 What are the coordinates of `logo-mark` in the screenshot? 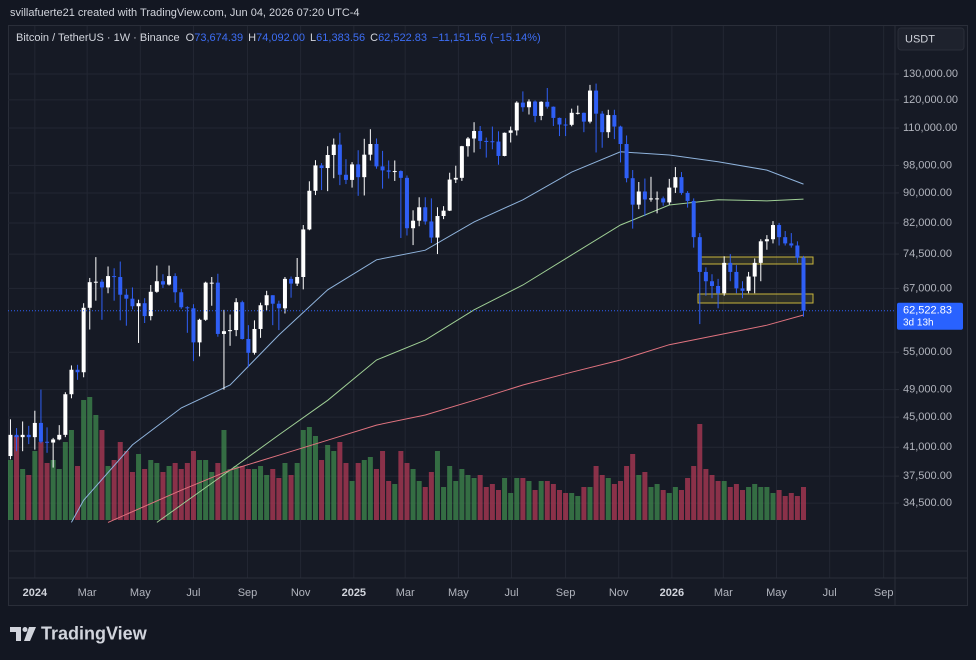 It's located at (25, 629).